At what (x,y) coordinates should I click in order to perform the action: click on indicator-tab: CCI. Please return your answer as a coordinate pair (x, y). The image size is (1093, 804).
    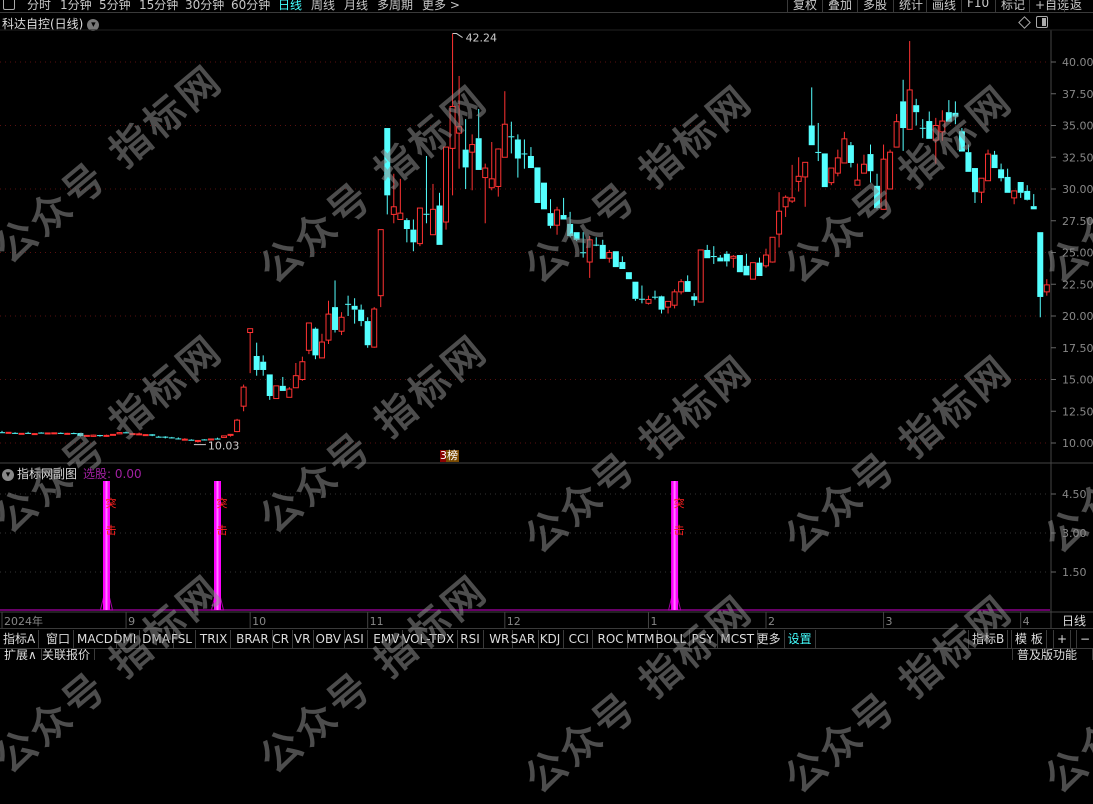
    Looking at the image, I should click on (579, 639).